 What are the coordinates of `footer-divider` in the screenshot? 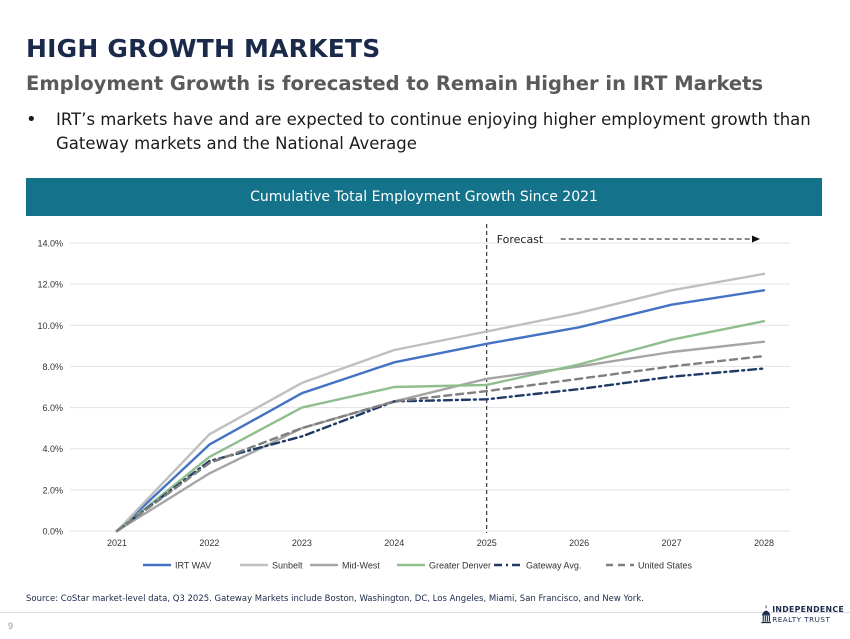 It's located at (425, 612).